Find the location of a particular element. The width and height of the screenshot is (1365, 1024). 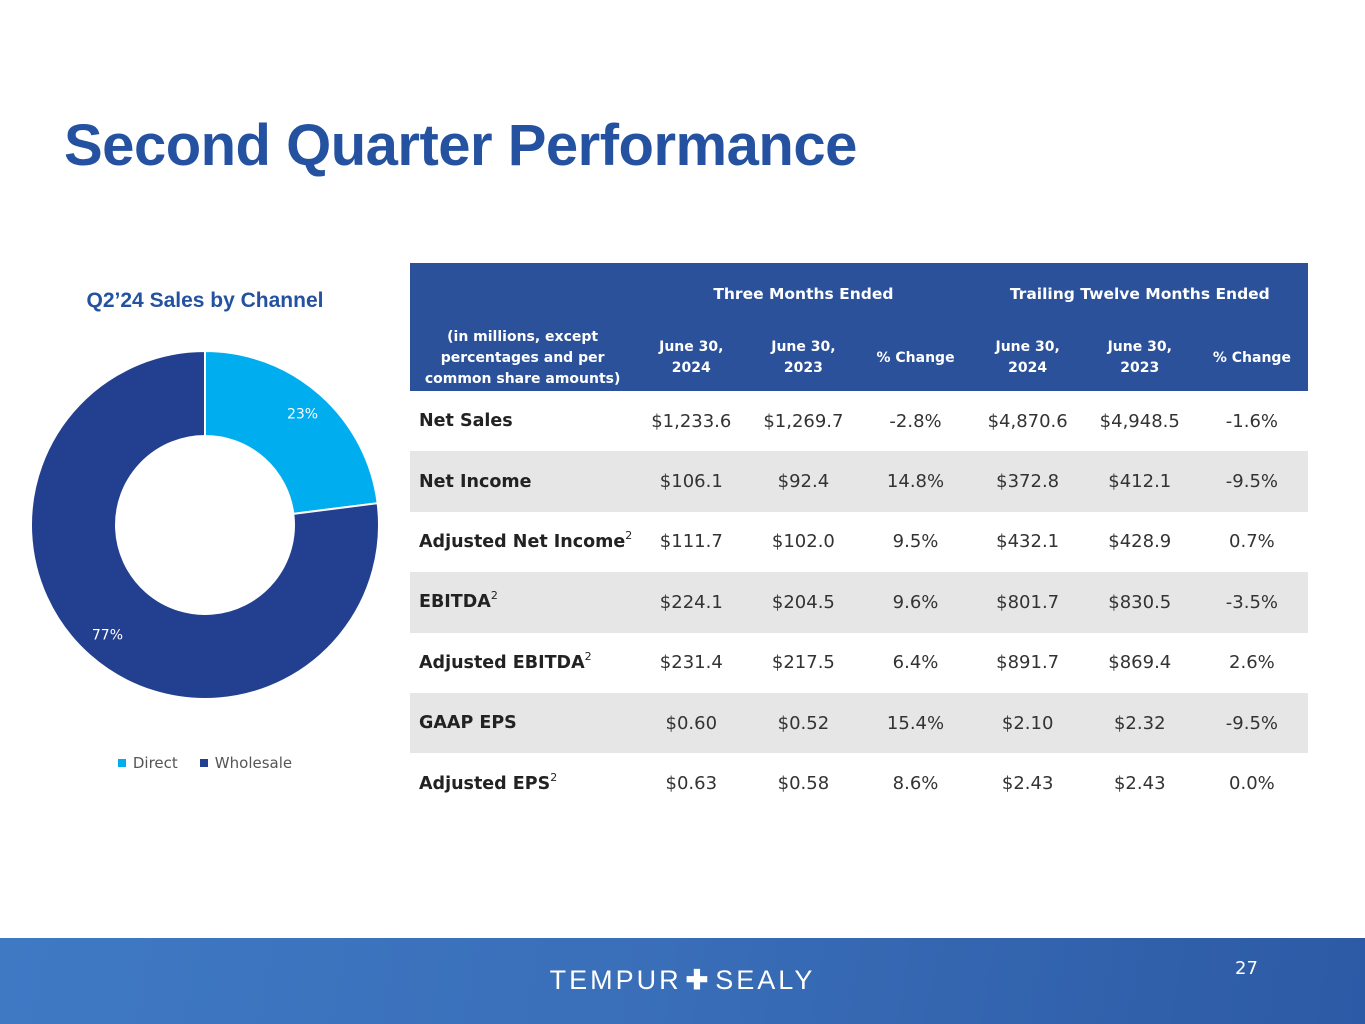

table-cell: -2.8% is located at coordinates (915, 421).